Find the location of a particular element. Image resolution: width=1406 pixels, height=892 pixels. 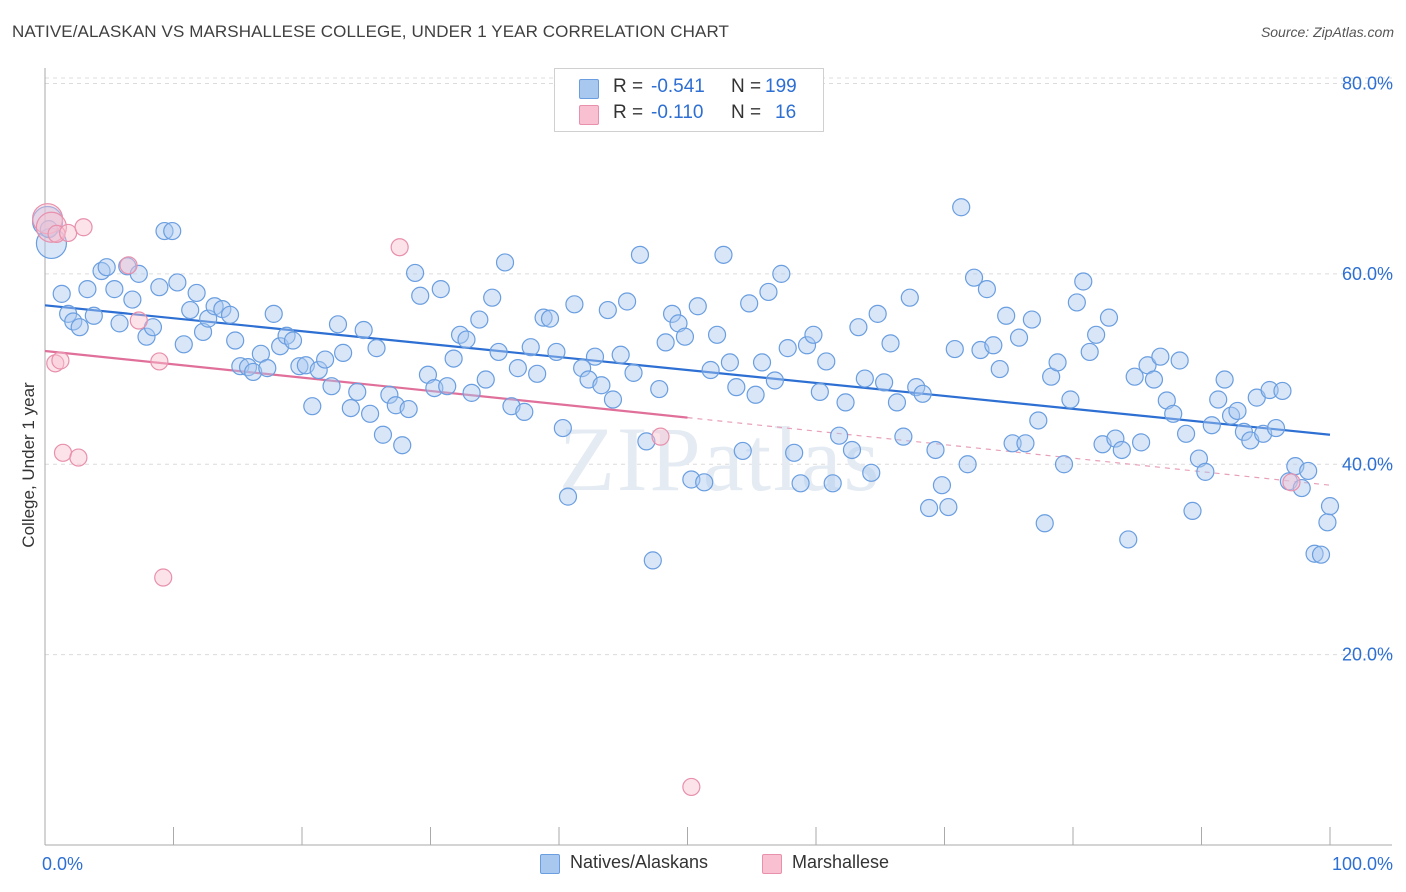

legend-n-value: 199 is located at coordinates (781, 86).